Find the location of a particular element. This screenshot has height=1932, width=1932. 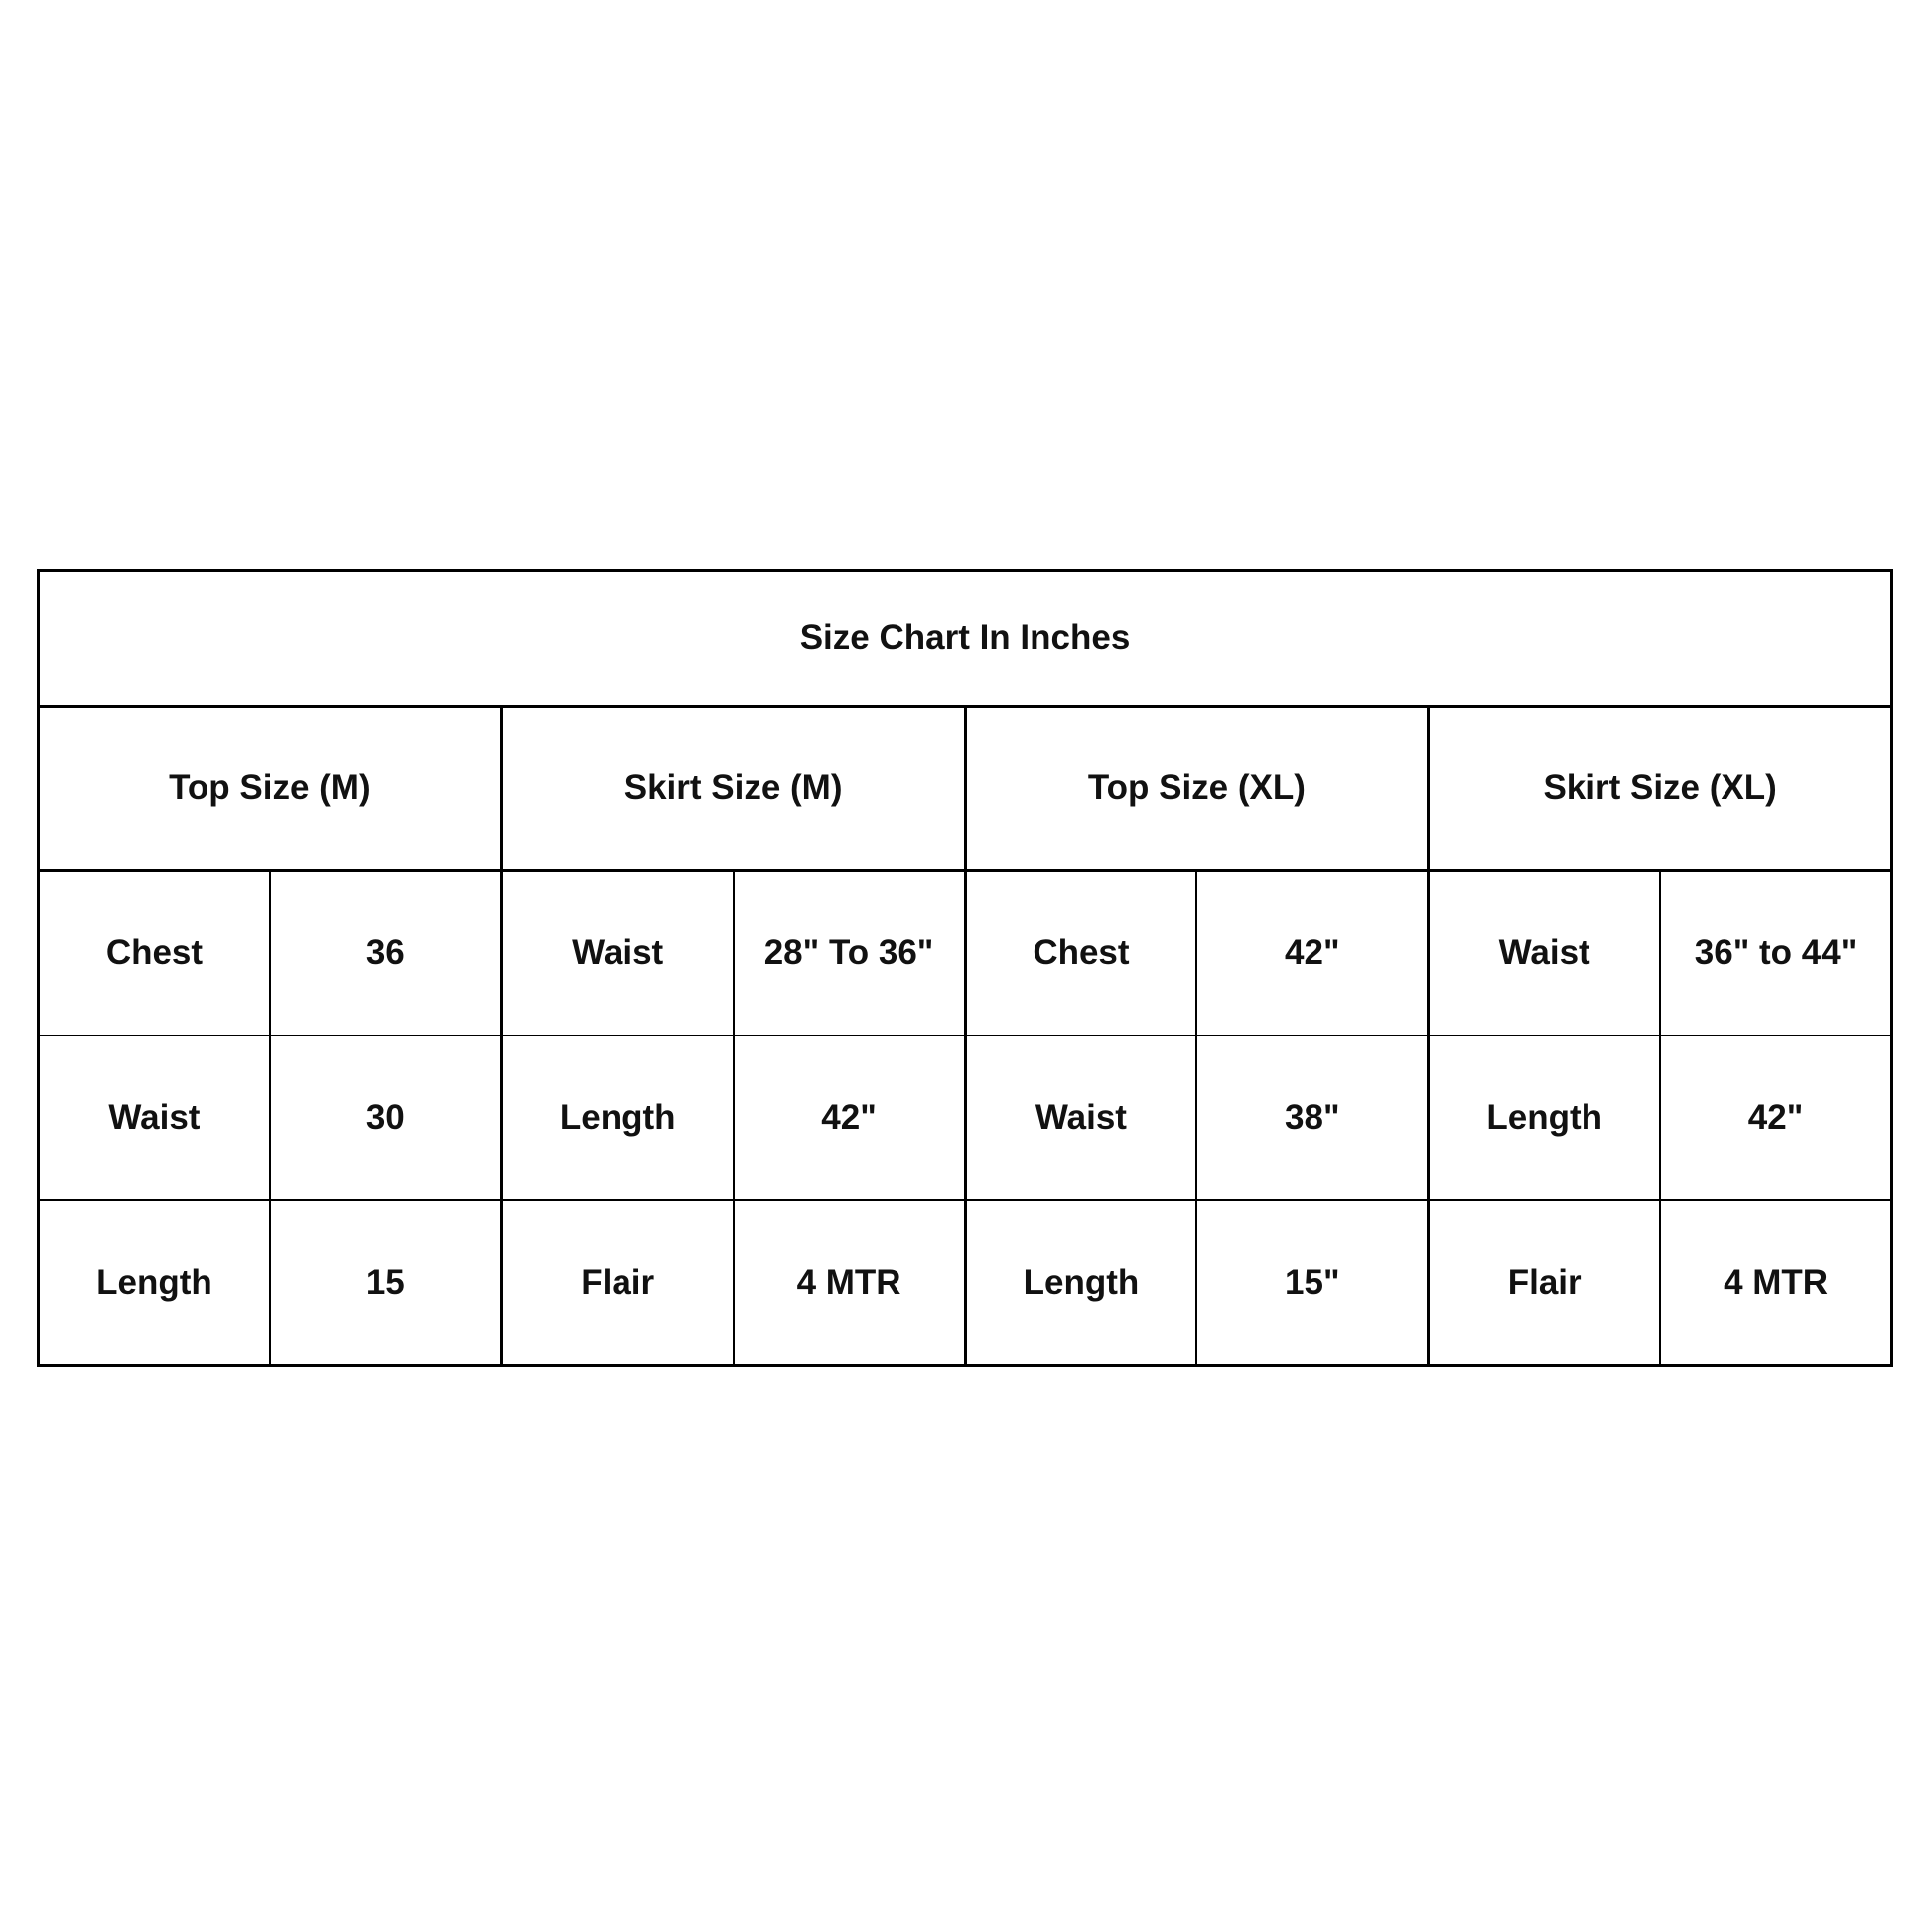

table-row: Length 15 Flair 4 MTR Length 15" Flair 4 MTR is located at coordinates (965, 1283).